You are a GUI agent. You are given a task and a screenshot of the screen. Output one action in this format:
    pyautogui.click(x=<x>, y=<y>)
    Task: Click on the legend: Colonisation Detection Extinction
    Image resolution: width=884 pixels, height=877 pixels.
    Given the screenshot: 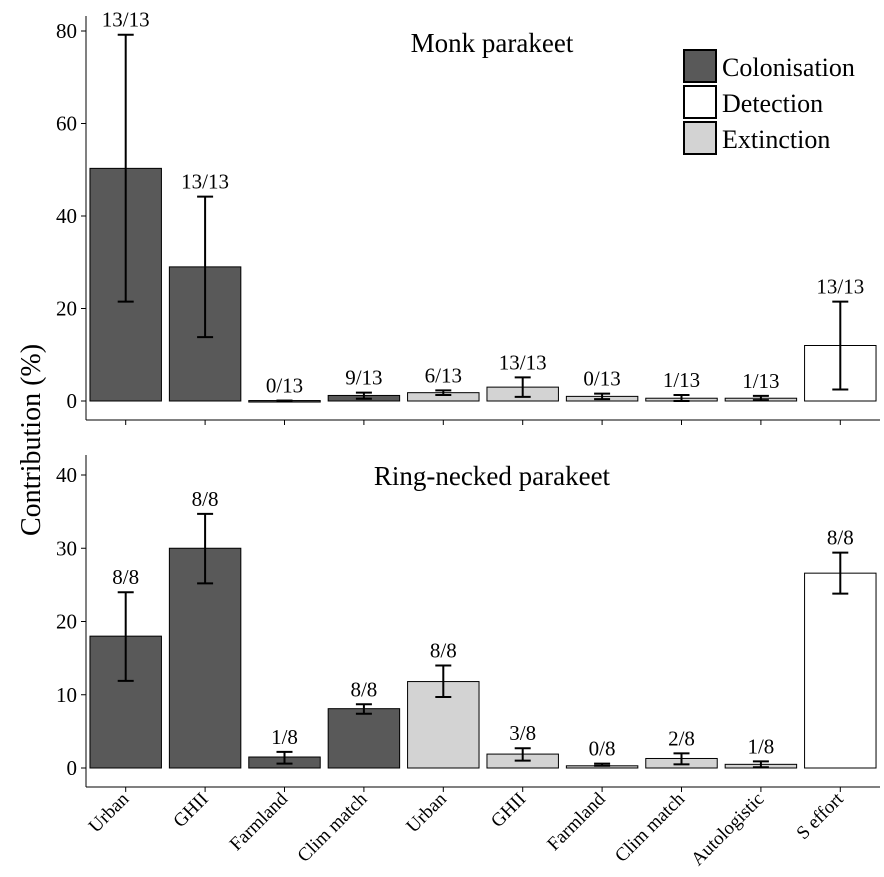 What is the action you would take?
    pyautogui.click(x=769, y=102)
    